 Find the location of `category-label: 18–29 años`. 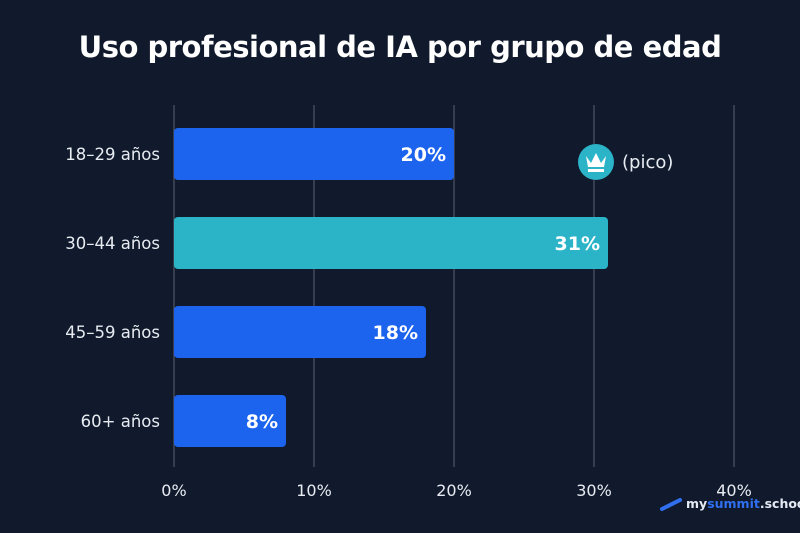

category-label: 18–29 años is located at coordinates (112, 154).